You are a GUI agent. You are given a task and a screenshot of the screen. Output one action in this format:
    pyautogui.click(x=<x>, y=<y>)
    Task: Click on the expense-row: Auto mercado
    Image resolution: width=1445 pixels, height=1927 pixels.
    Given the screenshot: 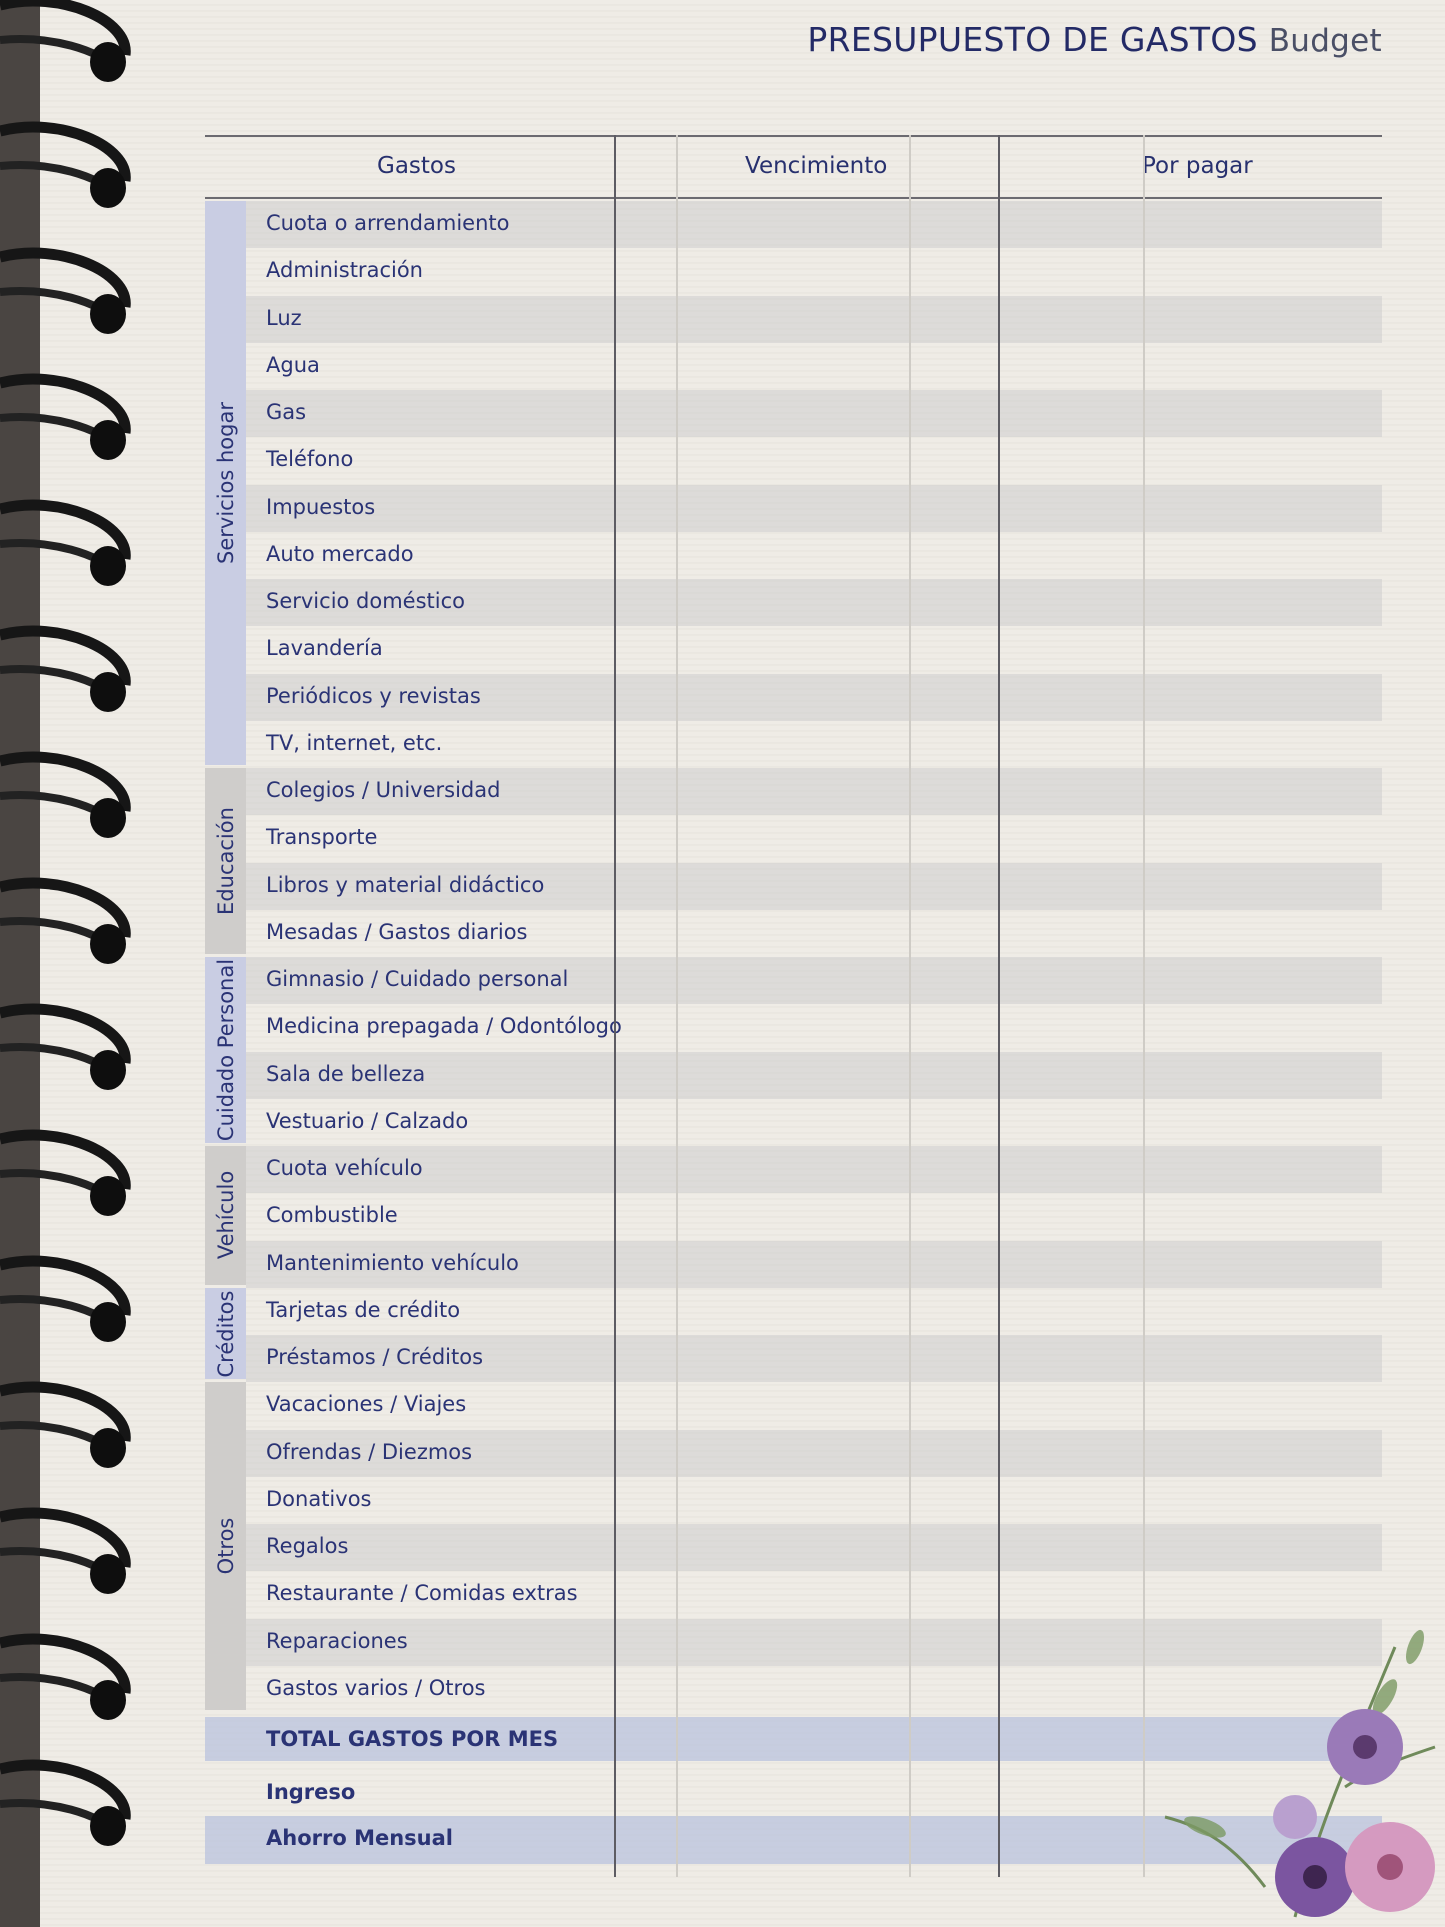 What is the action you would take?
    pyautogui.click(x=814, y=555)
    